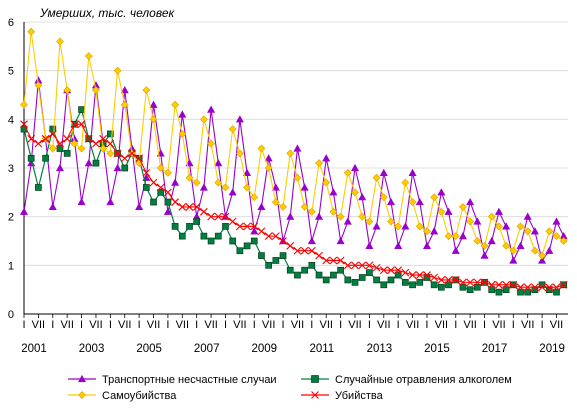 This screenshot has width=577, height=410. Describe the element at coordinates (11, 120) in the screenshot. I see `y-tick-label: 4` at that location.